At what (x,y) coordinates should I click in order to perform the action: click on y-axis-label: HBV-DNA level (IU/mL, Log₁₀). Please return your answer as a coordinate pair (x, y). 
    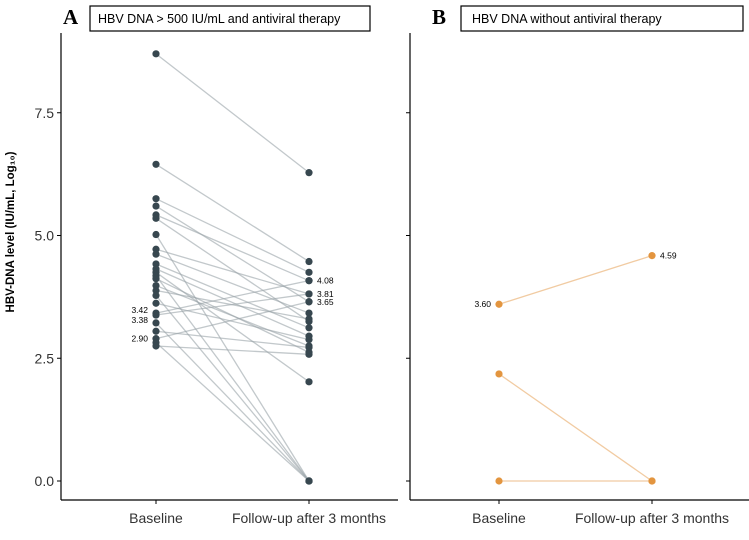
    Looking at the image, I should click on (11, 231).